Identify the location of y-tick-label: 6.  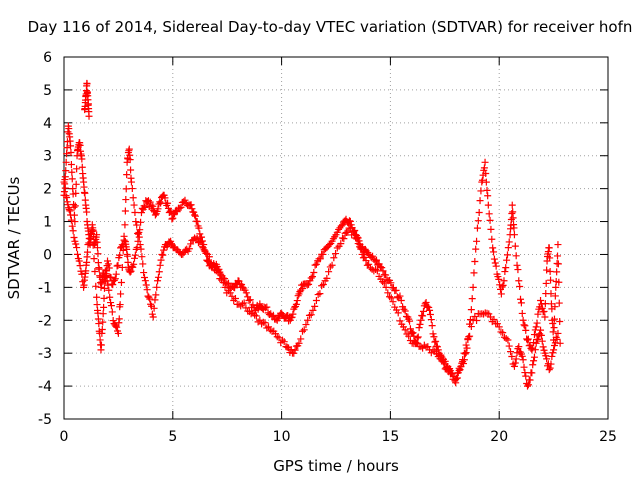
(47, 58).